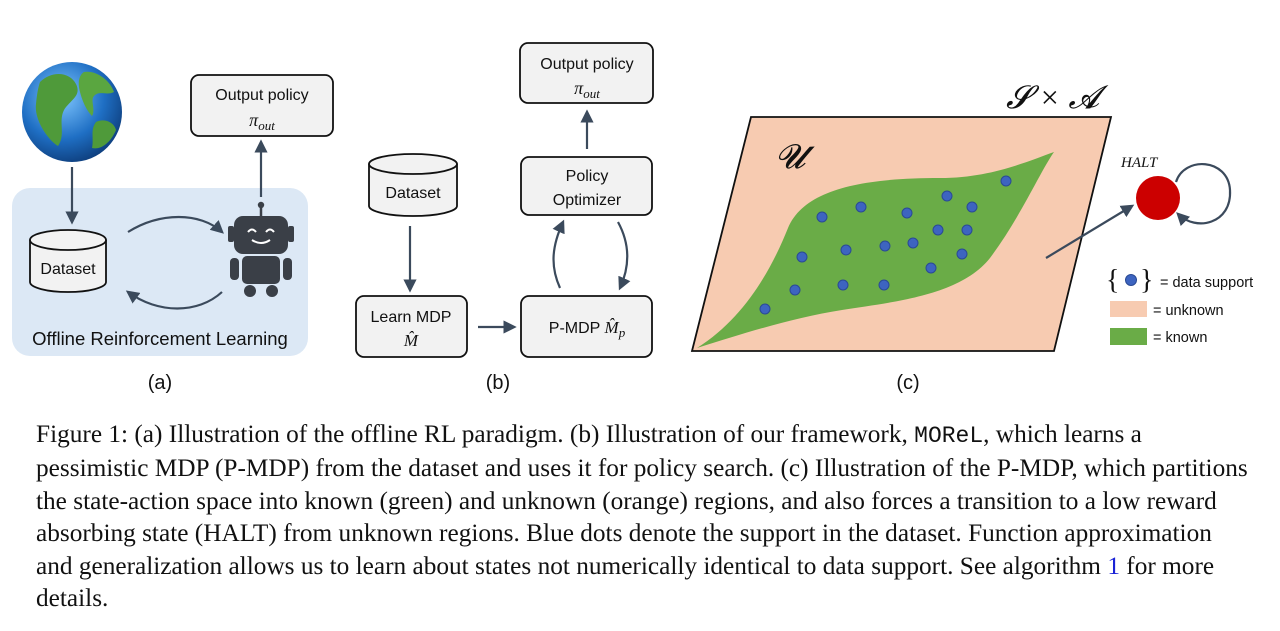  What do you see at coordinates (624, 256) in the screenshot?
I see `optimizer-to-pmdp-arrow` at bounding box center [624, 256].